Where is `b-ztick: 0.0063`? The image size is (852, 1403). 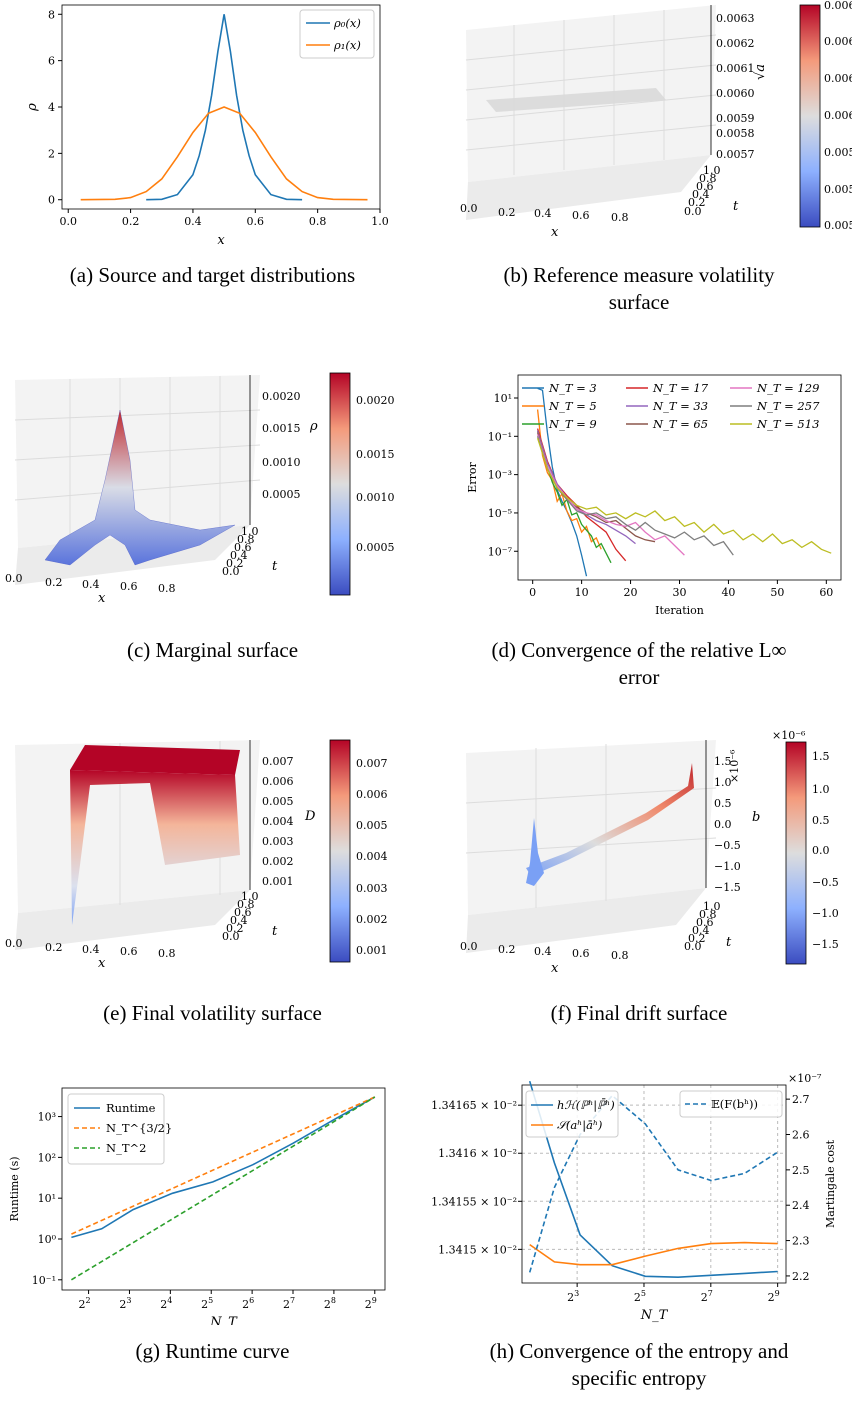
b-ztick: 0.0063 is located at coordinates (735, 18).